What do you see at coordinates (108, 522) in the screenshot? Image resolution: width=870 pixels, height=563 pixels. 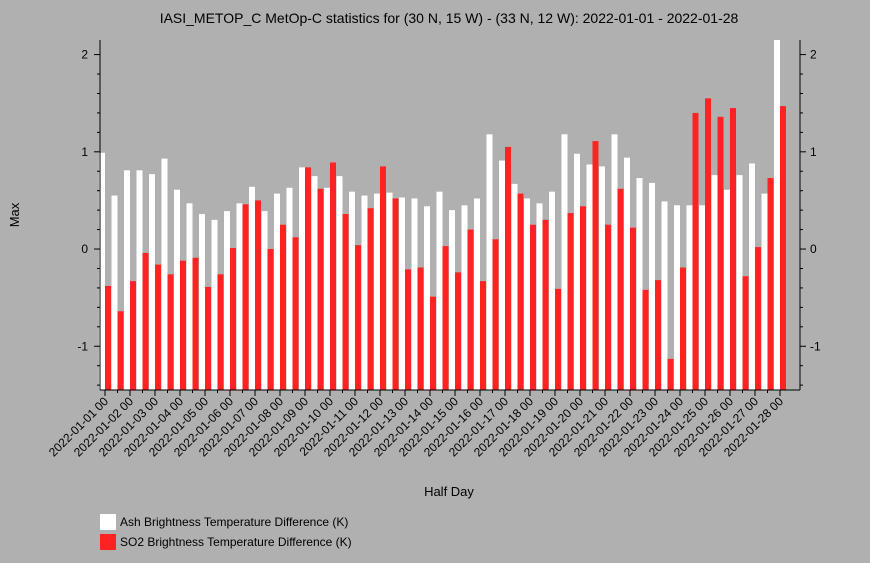 I see `legend-swatch-ash` at bounding box center [108, 522].